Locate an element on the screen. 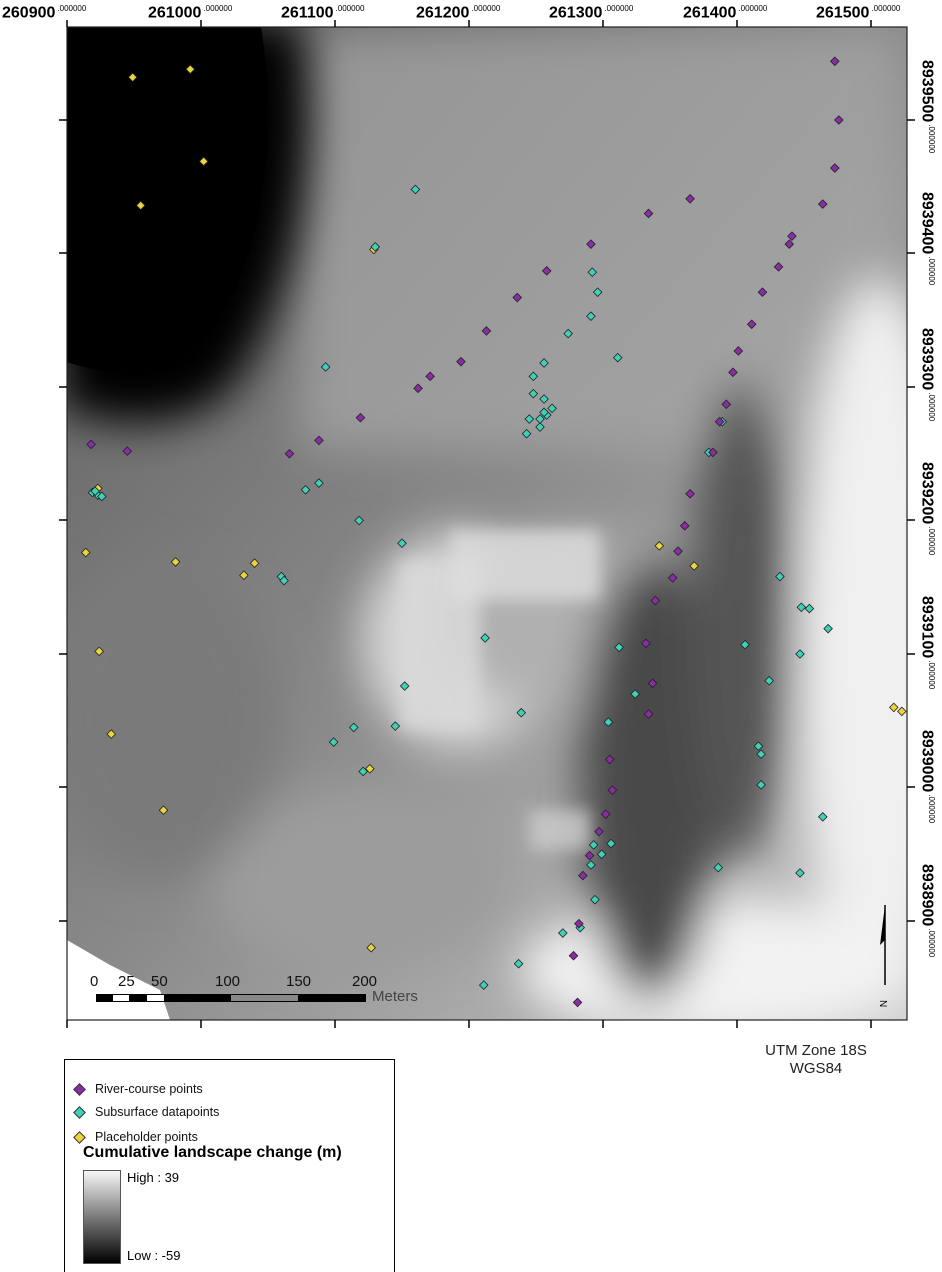  scale-tick: 0 is located at coordinates (94, 981).